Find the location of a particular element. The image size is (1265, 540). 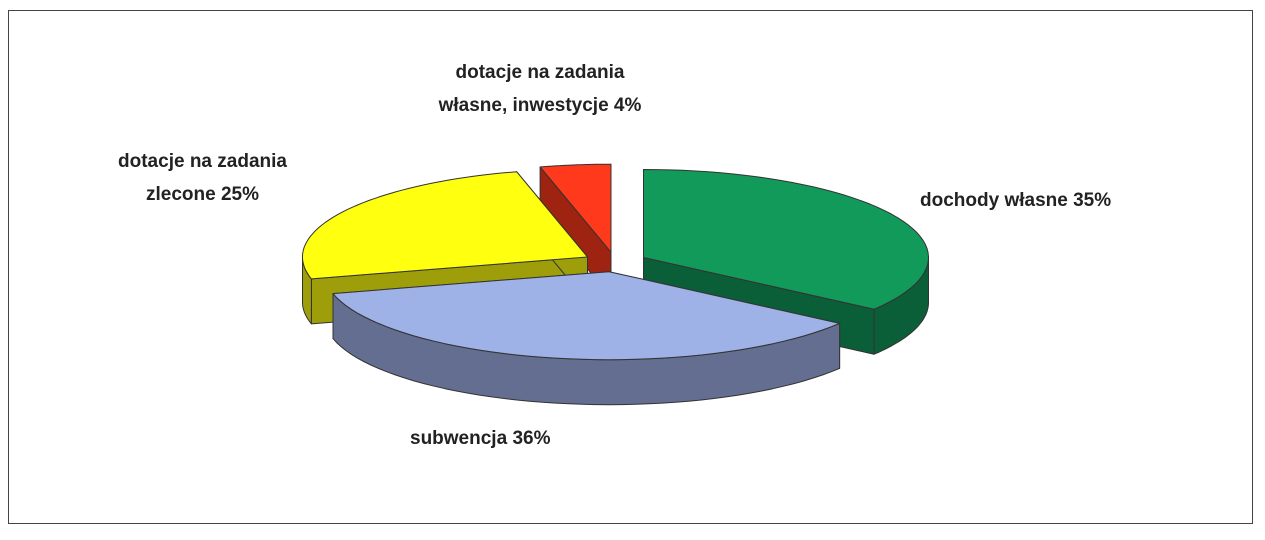

category-label: dotacje na zadania własne, inwestycje is located at coordinates (531, 89).